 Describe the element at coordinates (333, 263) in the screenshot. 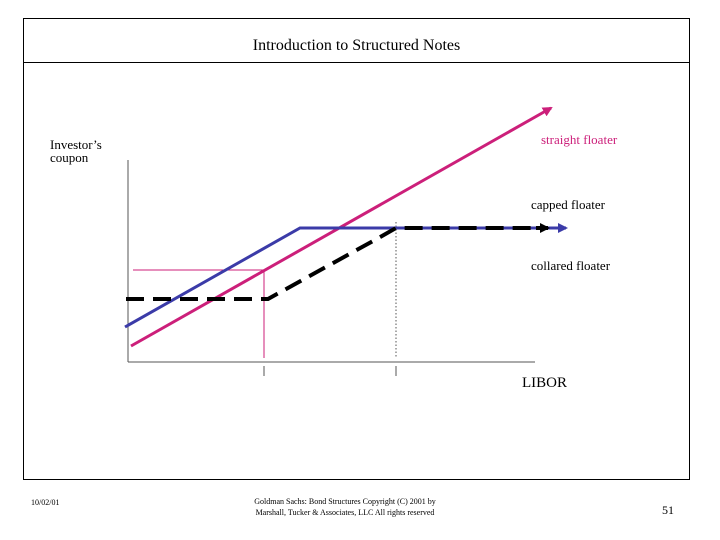

I see `collared-floater-line` at that location.